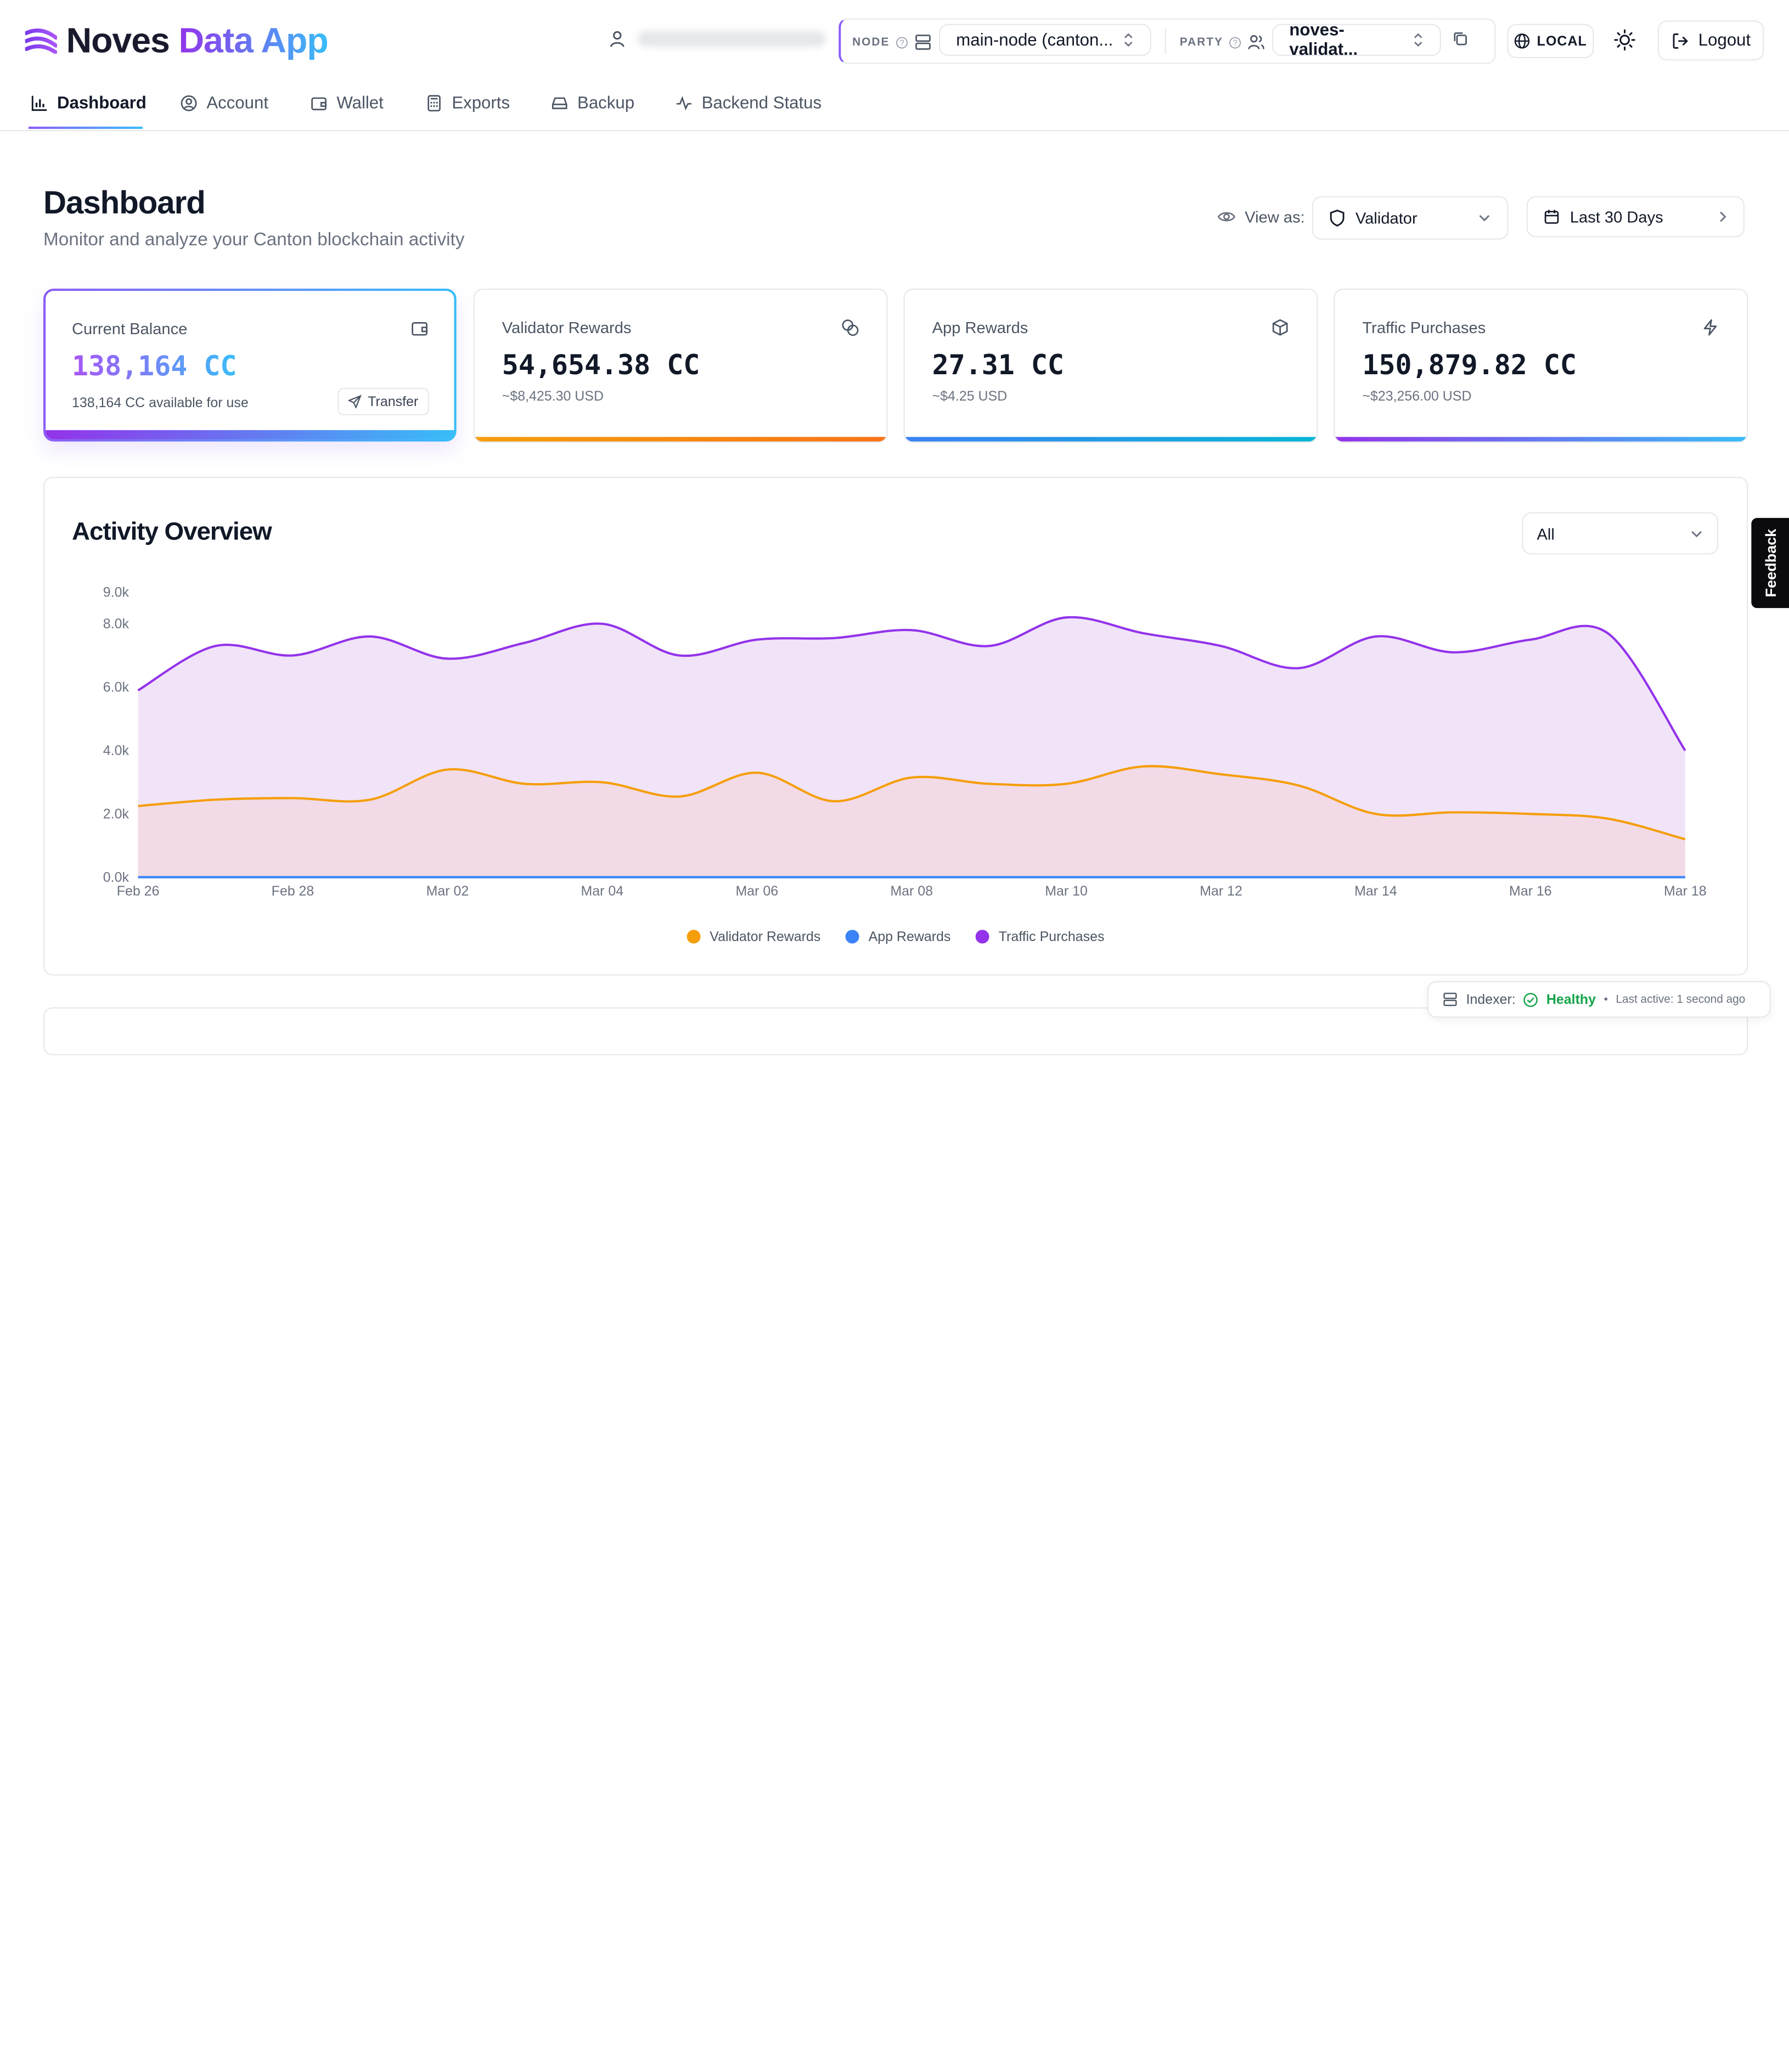 This screenshot has height=2072, width=1789. I want to click on chevron-right-icon, so click(1723, 217).